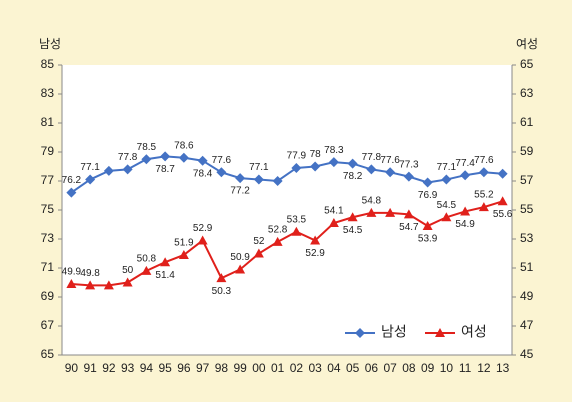  What do you see at coordinates (184, 145) in the screenshot?
I see `value-label: 78.6` at bounding box center [184, 145].